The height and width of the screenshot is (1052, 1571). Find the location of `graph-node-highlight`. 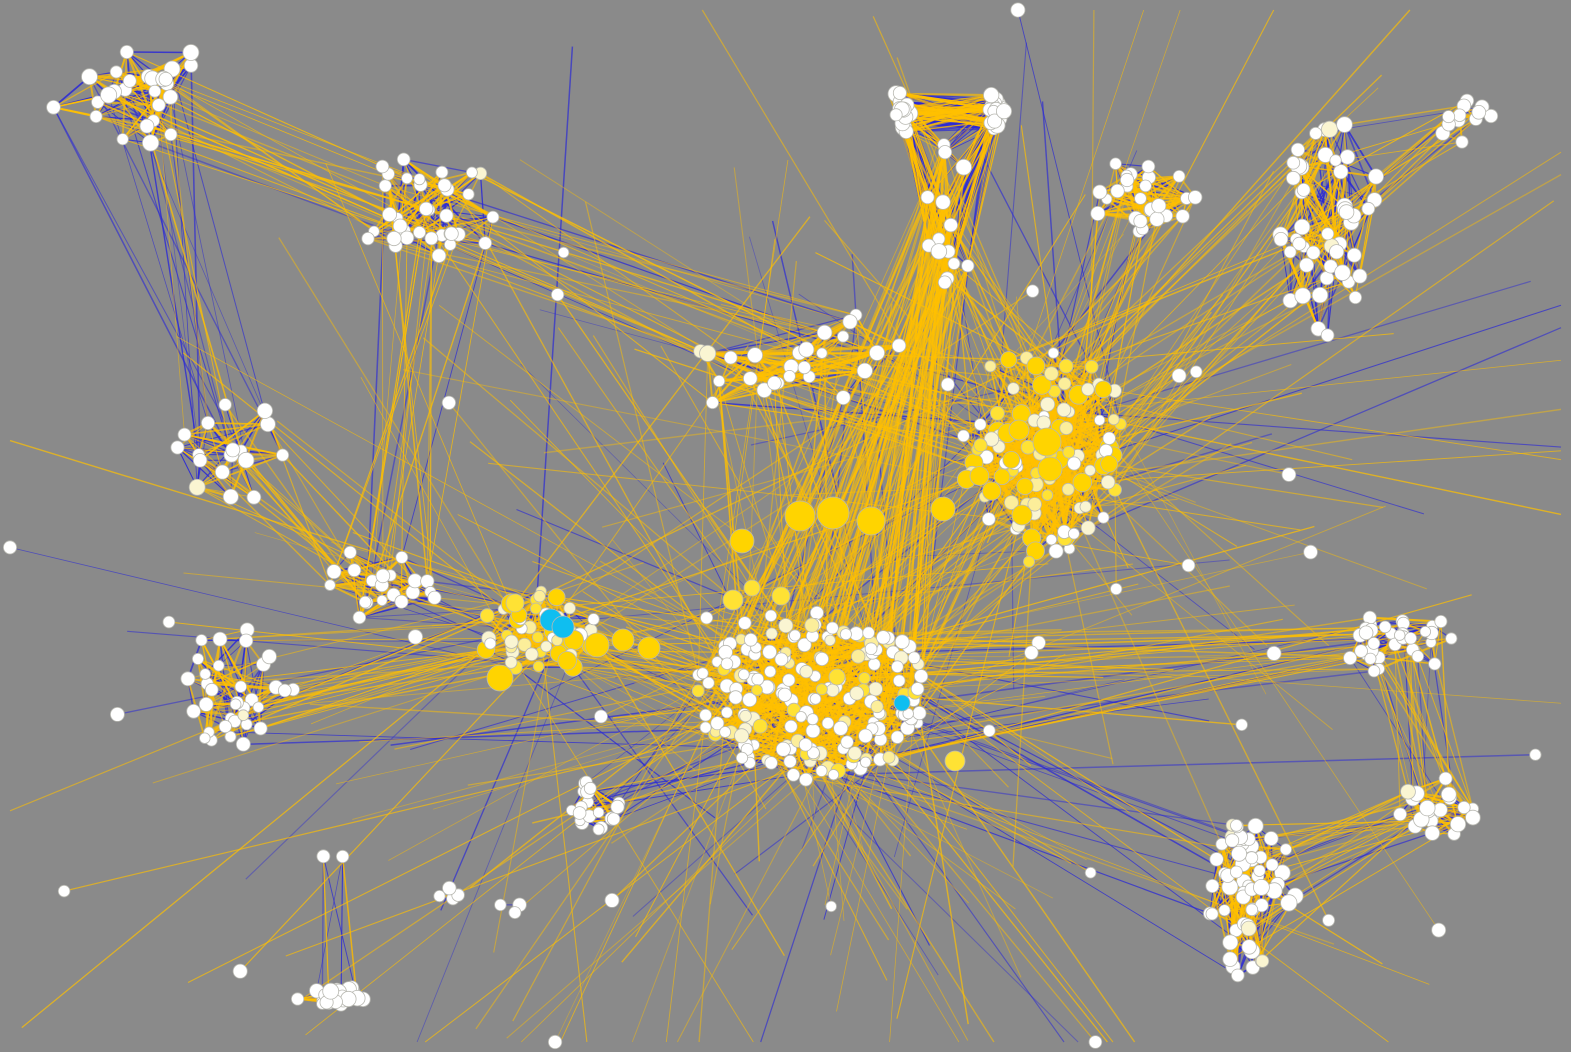

graph-node-highlight is located at coordinates (902, 703).